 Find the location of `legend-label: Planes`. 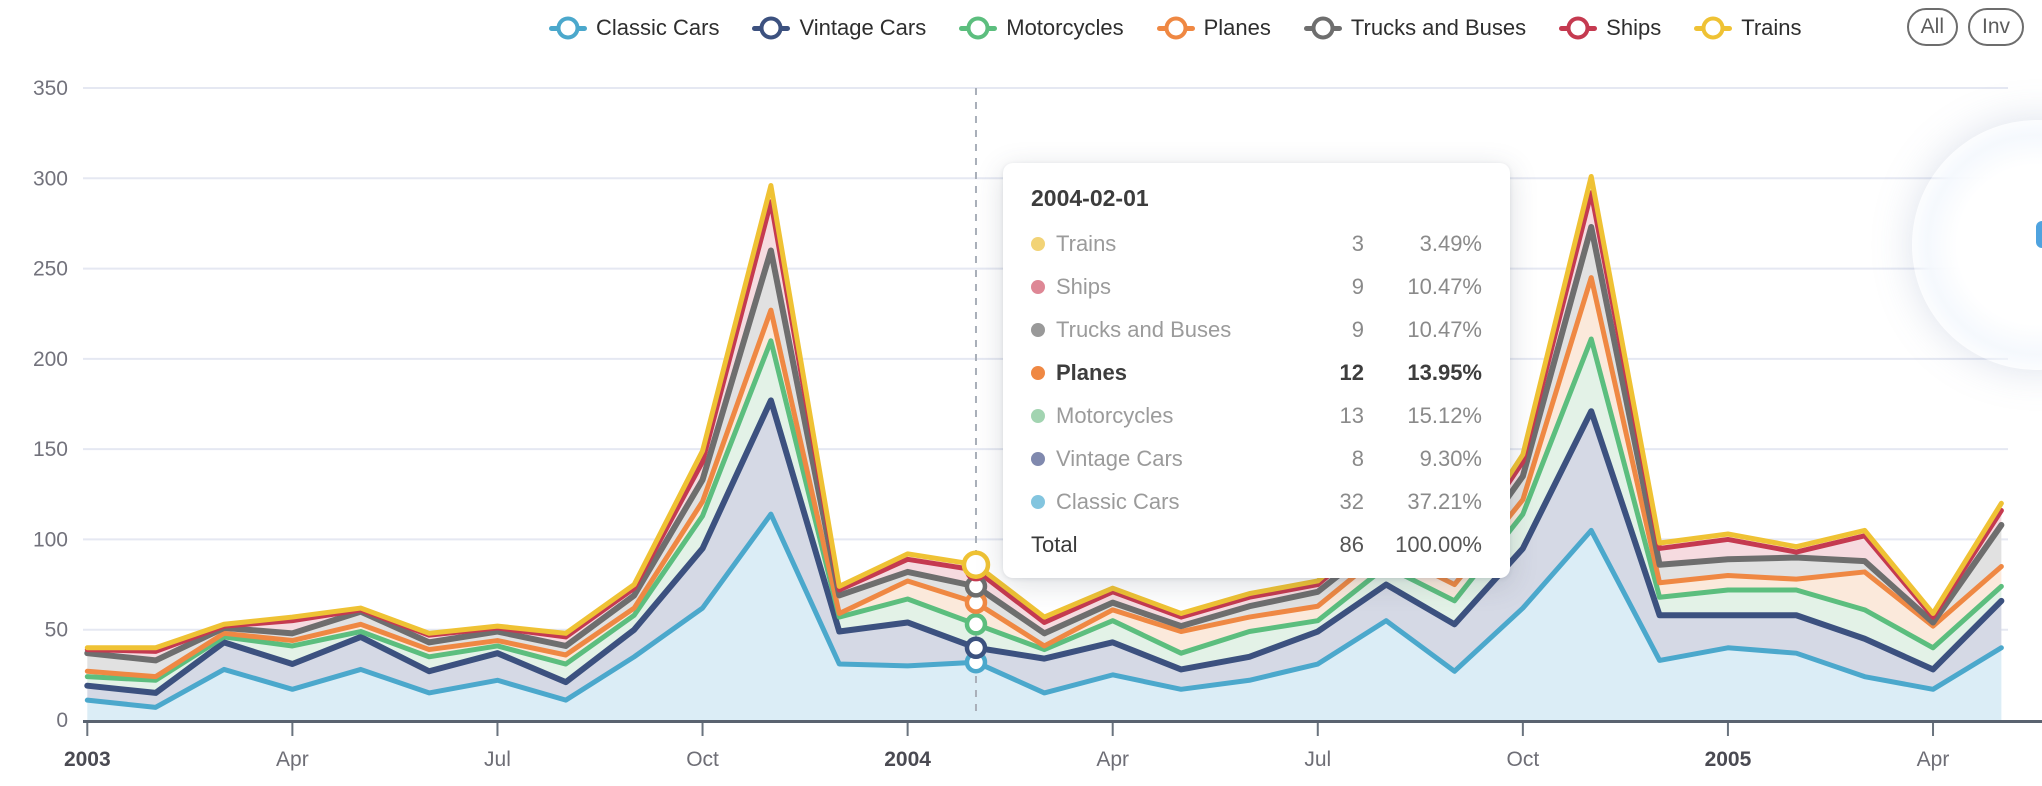

legend-label: Planes is located at coordinates (1237, 27).